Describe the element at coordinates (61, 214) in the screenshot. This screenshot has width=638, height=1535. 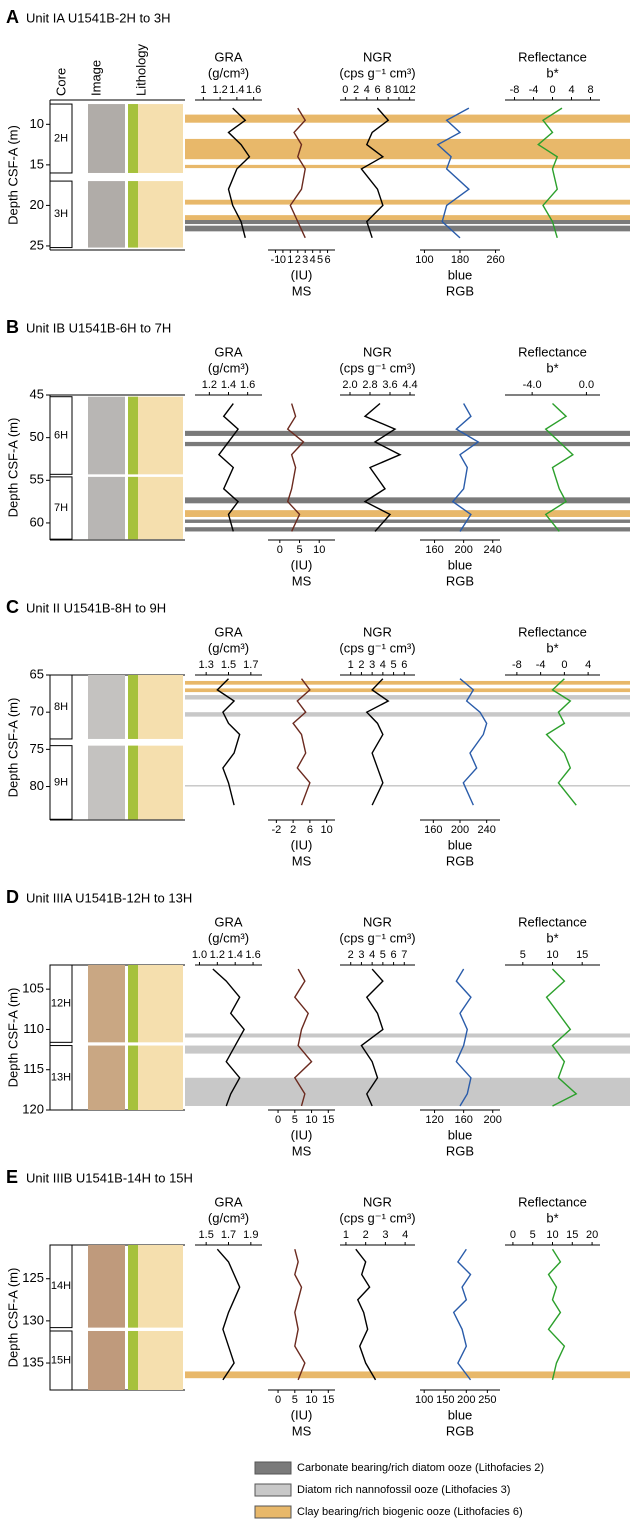
I see `core-label: 3H` at that location.